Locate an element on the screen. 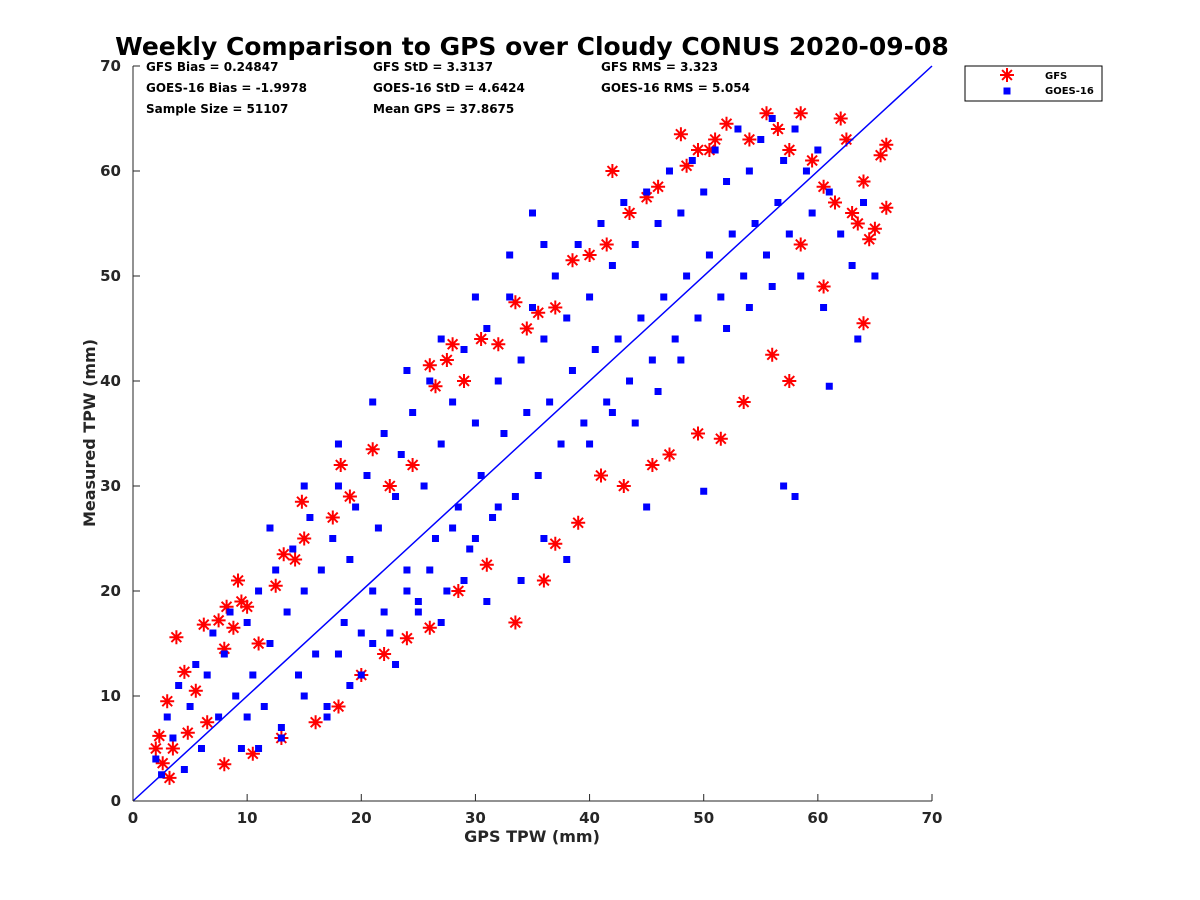 The width and height of the screenshot is (1200, 900). stat-sample-size: Sample Size = 51107 is located at coordinates (217, 109).